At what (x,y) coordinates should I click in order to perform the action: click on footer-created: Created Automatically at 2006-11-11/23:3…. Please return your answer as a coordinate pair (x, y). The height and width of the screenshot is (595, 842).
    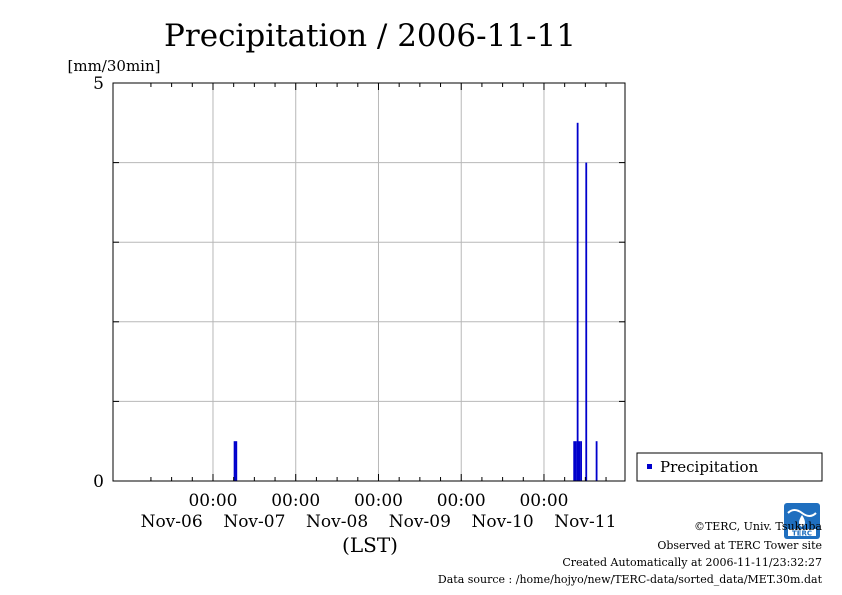
    Looking at the image, I should click on (692, 562).